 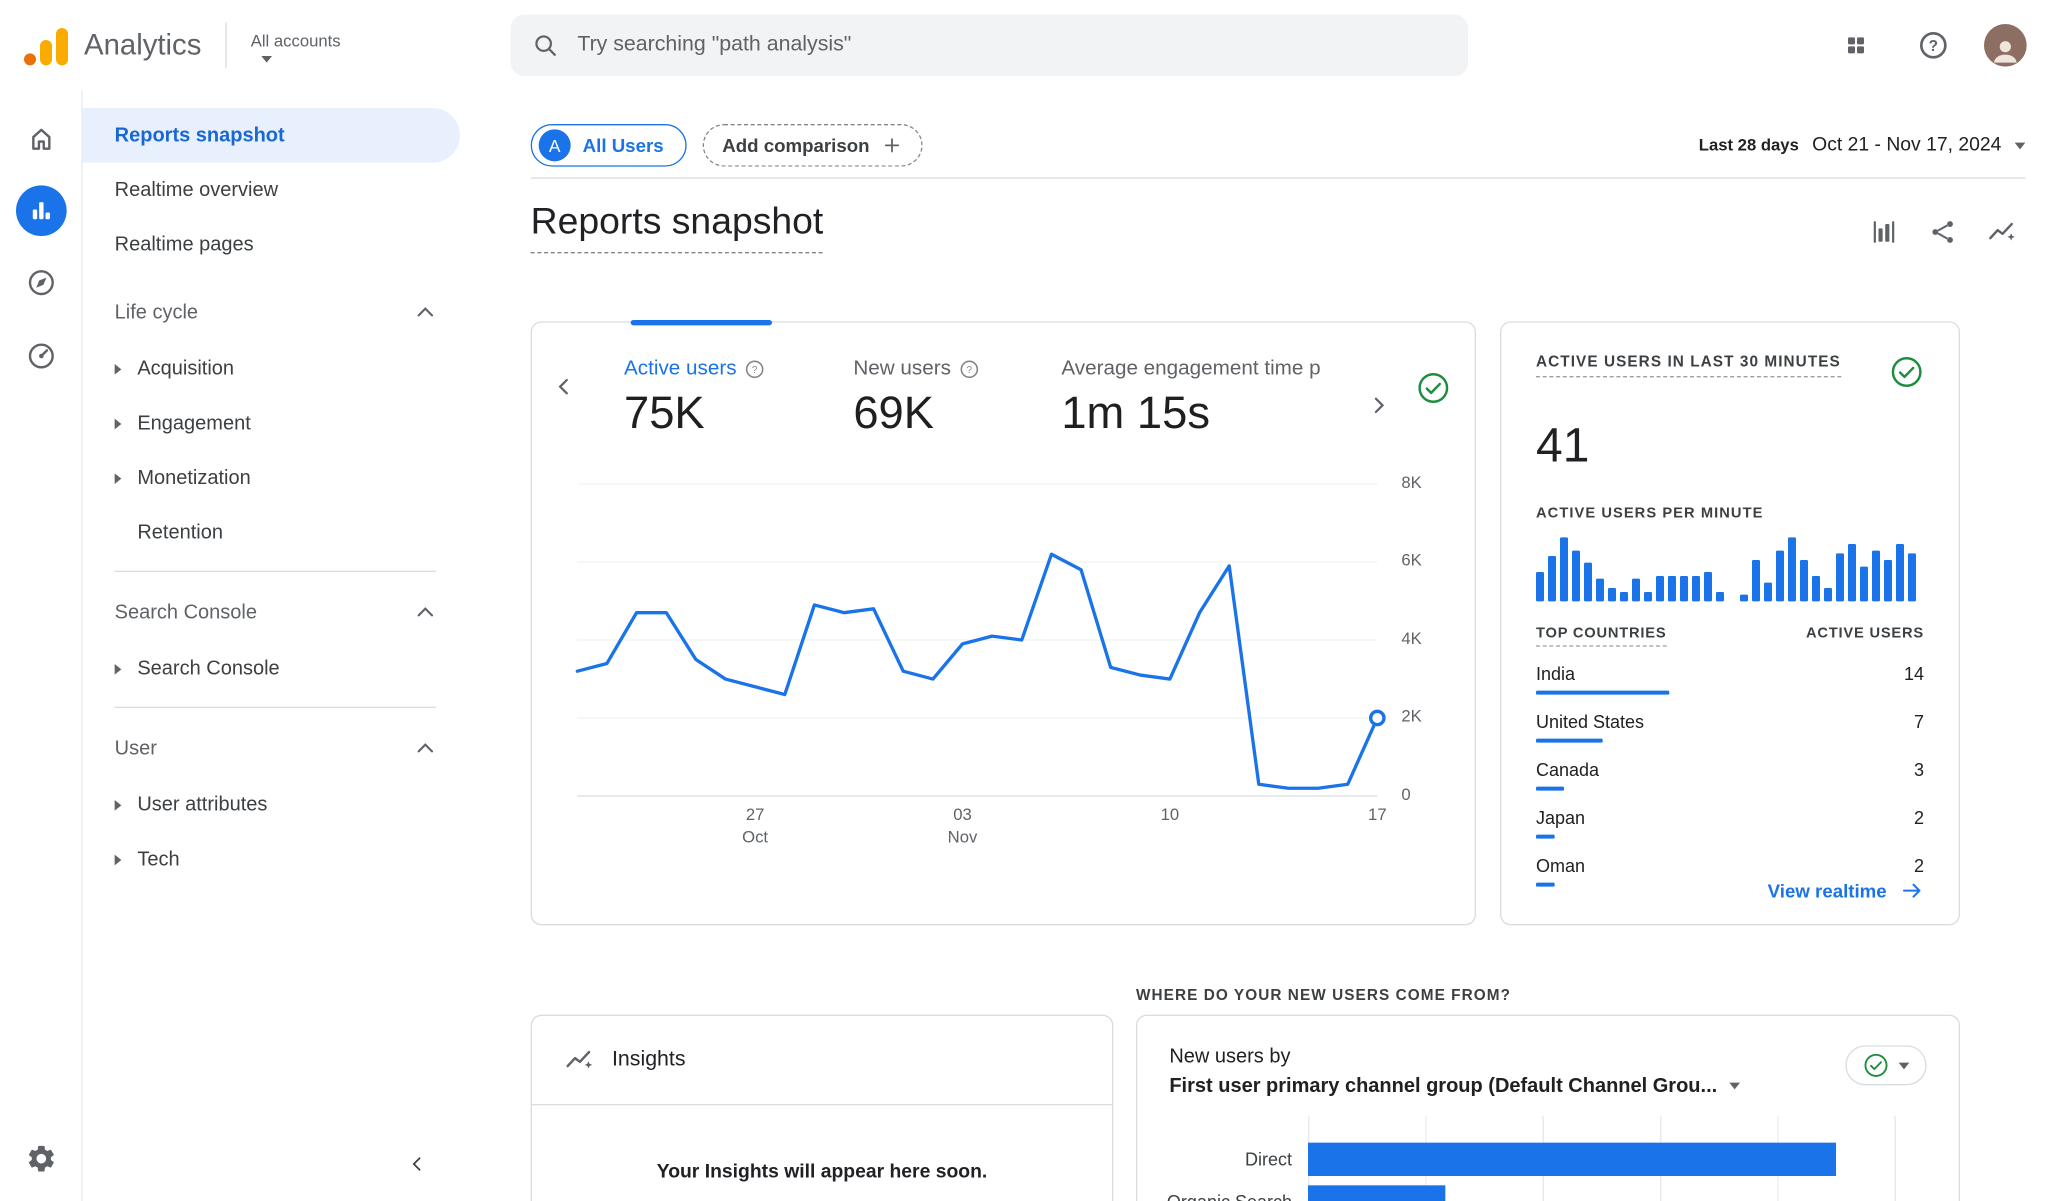 I want to click on expand-arrow-icon, so click(x=118, y=804).